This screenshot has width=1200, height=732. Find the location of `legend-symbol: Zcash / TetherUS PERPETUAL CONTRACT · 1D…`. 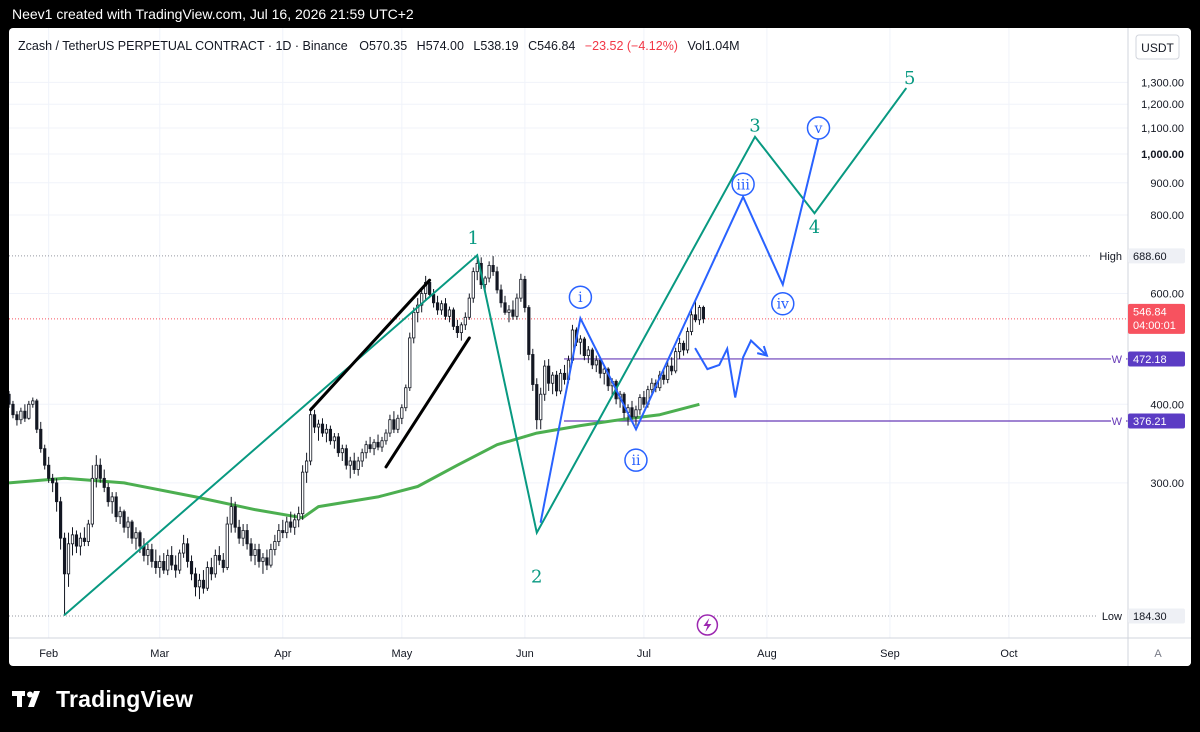

legend-symbol: Zcash / TetherUS PERPETUAL CONTRACT · 1D… is located at coordinates (183, 46).